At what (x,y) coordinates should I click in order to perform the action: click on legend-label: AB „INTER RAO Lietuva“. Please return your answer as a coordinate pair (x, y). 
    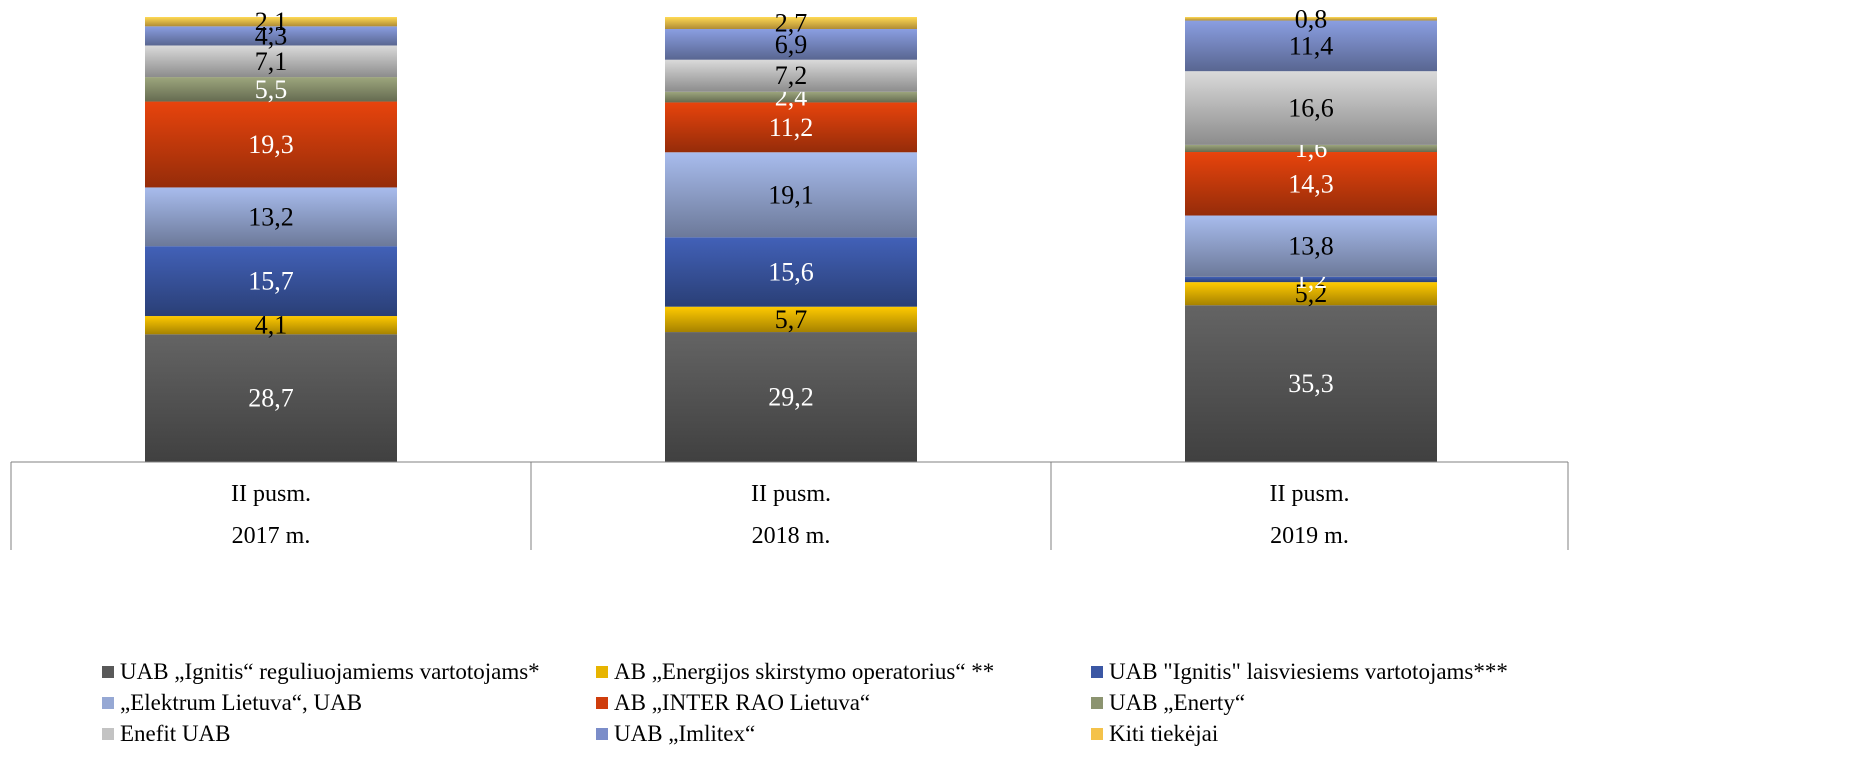
    Looking at the image, I should click on (742, 702).